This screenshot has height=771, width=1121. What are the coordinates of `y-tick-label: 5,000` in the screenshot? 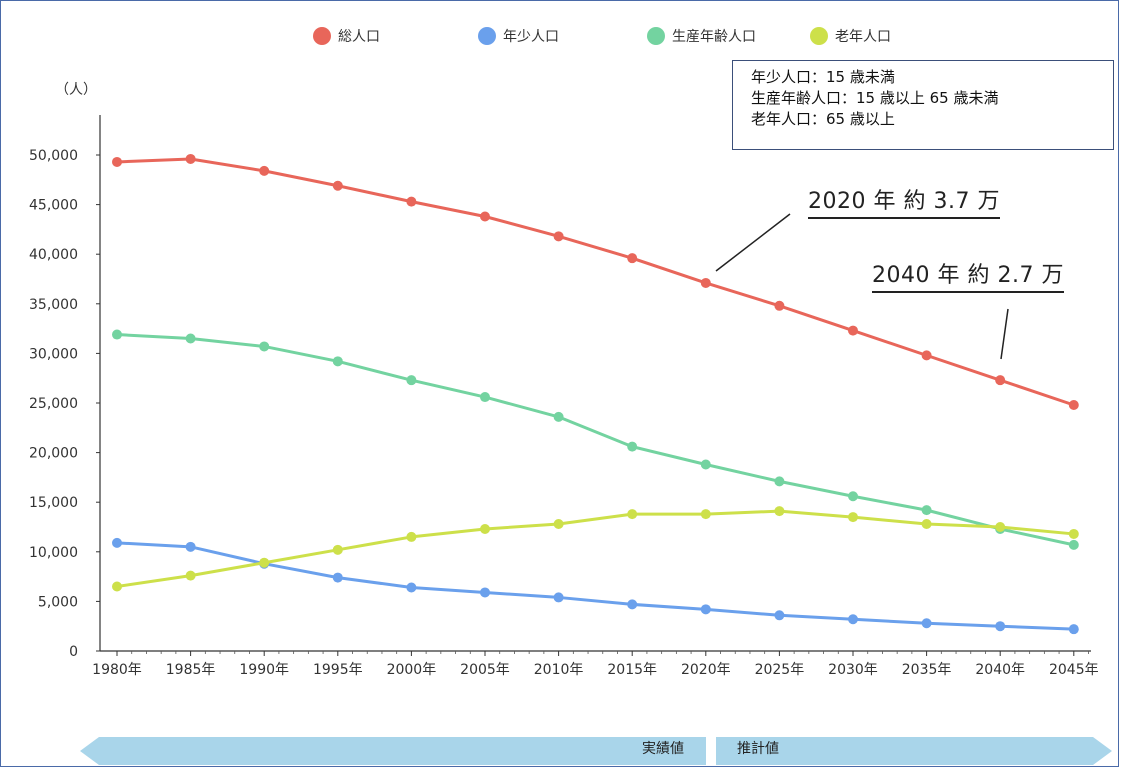 It's located at (58, 602).